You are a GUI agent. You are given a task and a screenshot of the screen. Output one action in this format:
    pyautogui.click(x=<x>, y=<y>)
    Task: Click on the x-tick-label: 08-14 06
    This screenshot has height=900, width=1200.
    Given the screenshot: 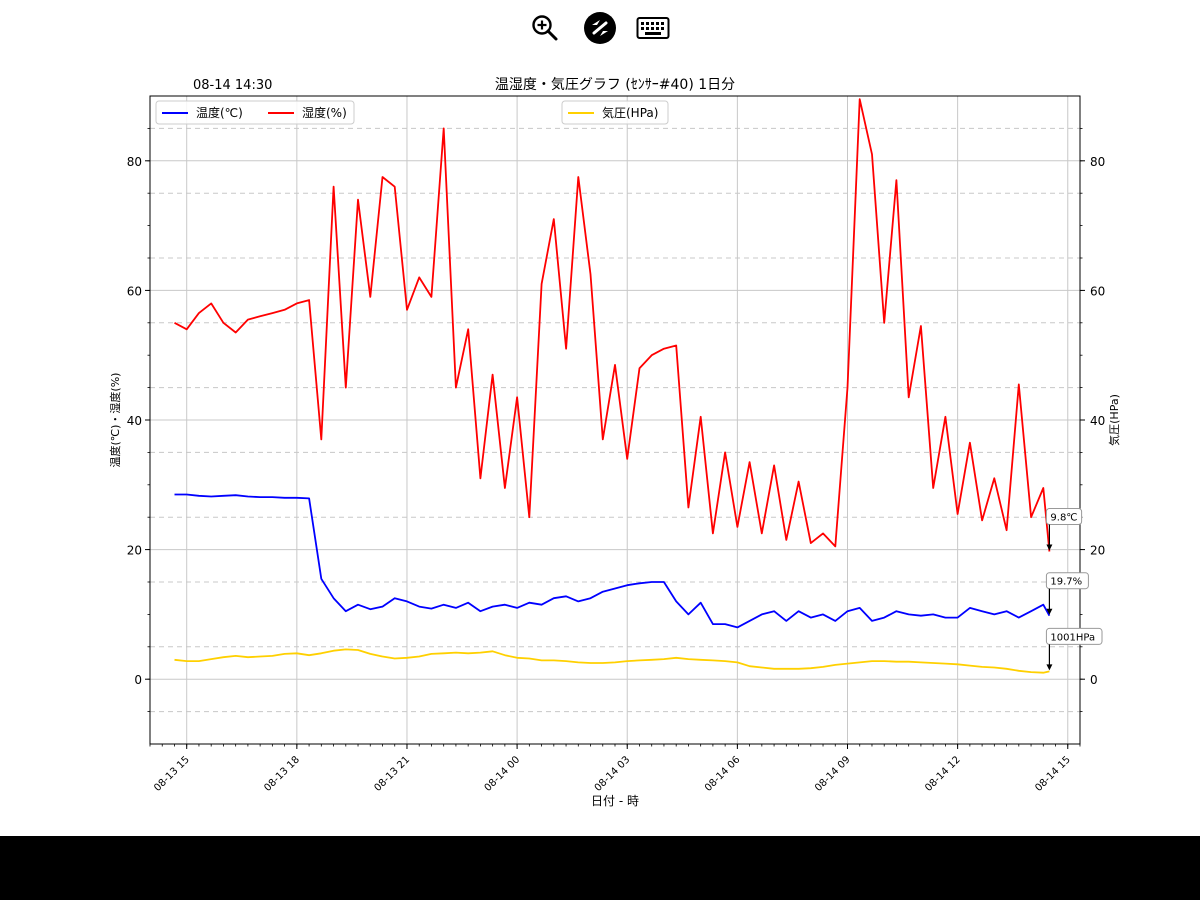 What is the action you would take?
    pyautogui.click(x=723, y=774)
    